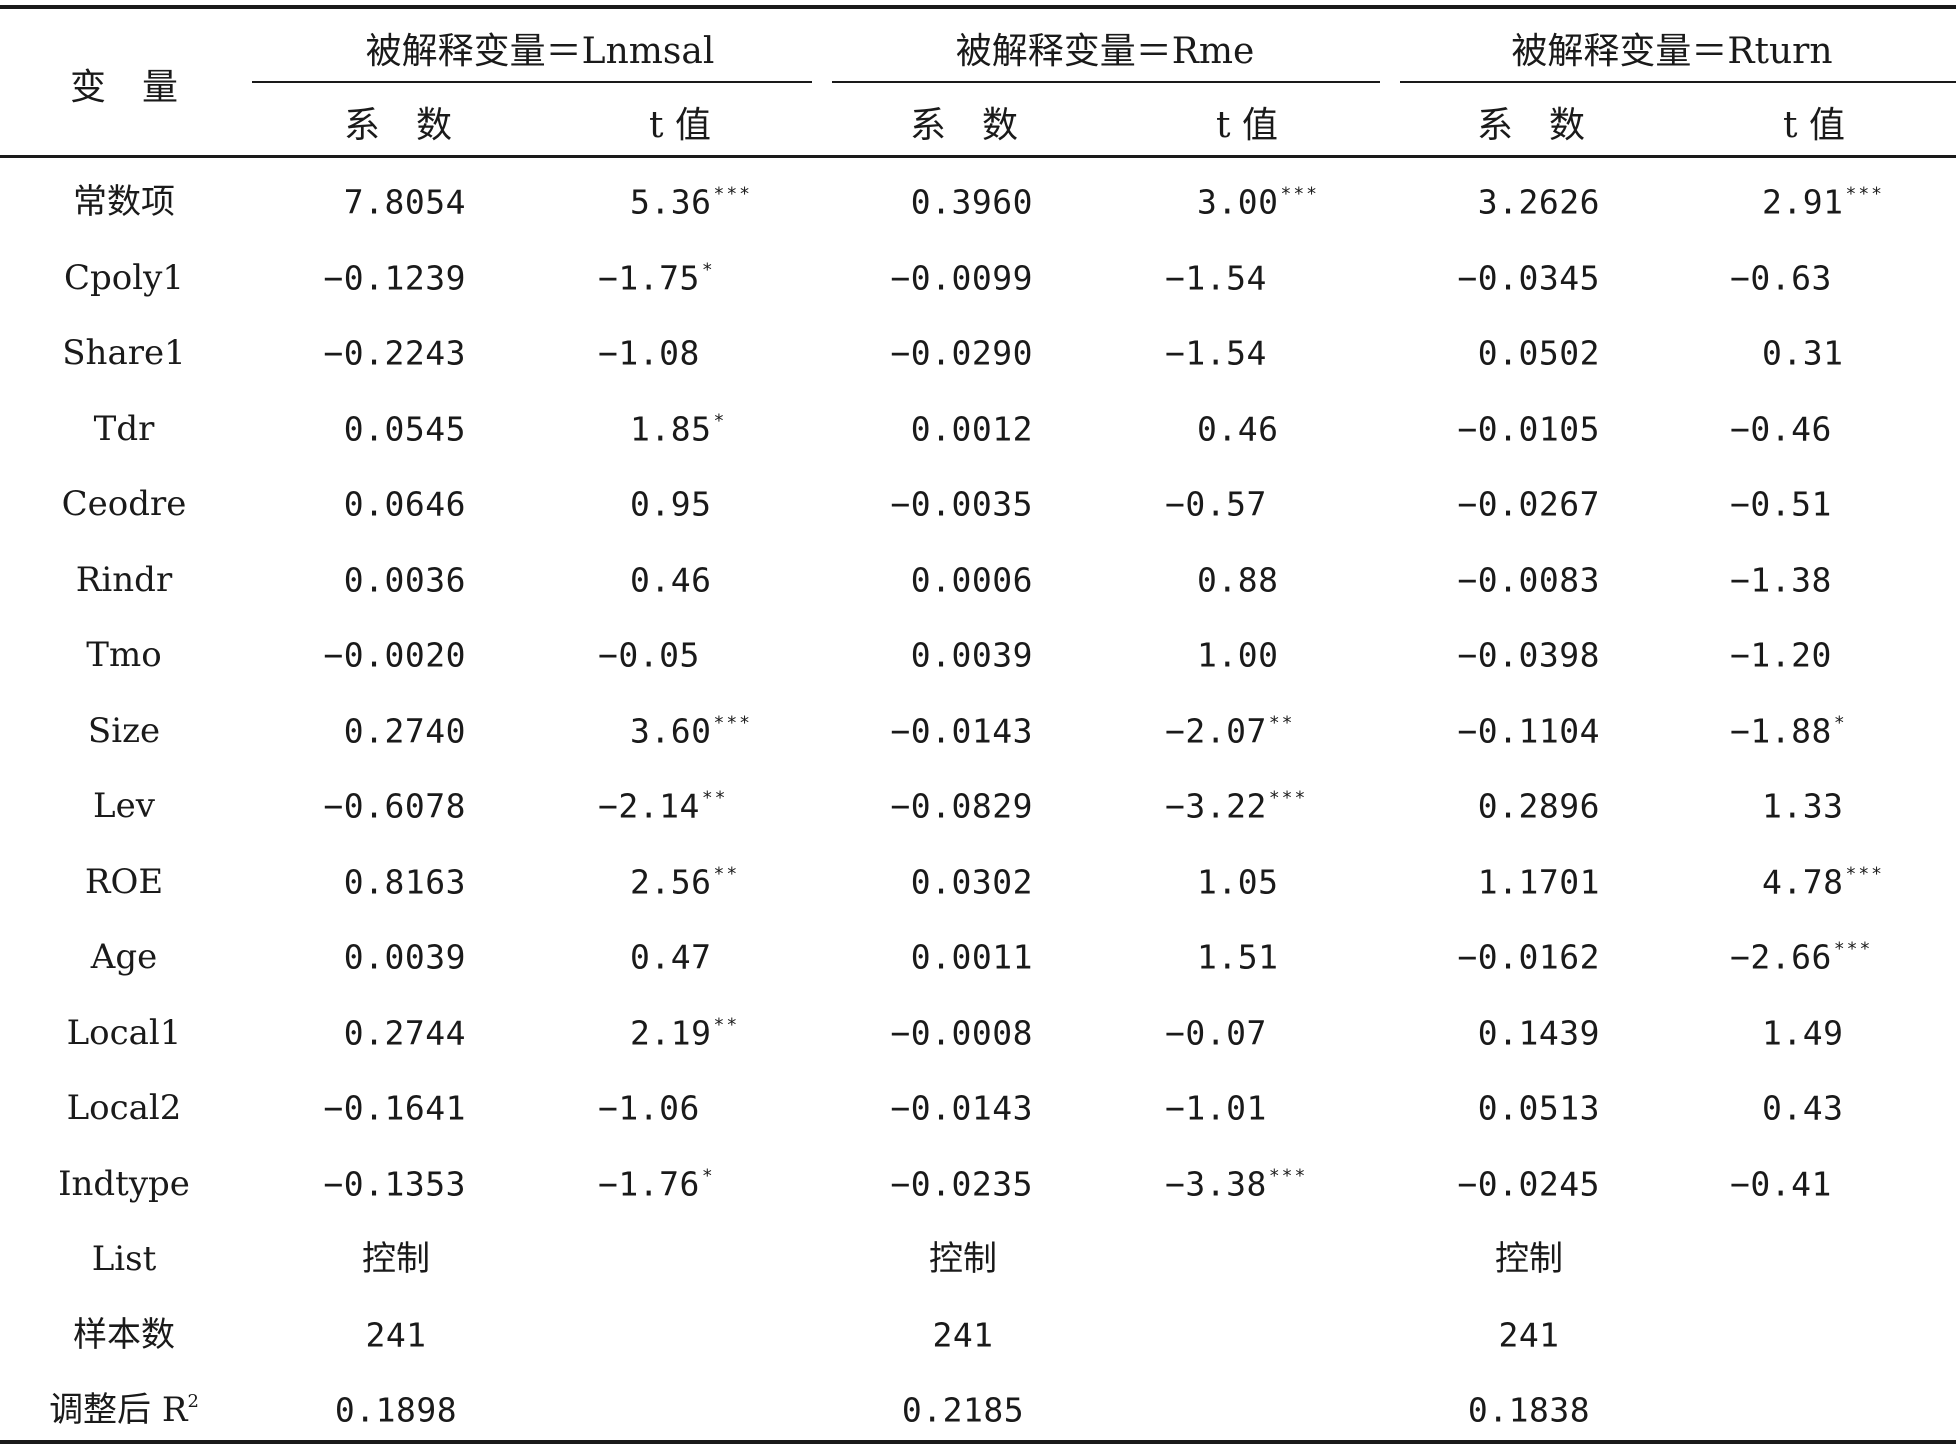 The height and width of the screenshot is (1446, 1956). I want to click on t-value: −3.38, so click(1216, 1183).